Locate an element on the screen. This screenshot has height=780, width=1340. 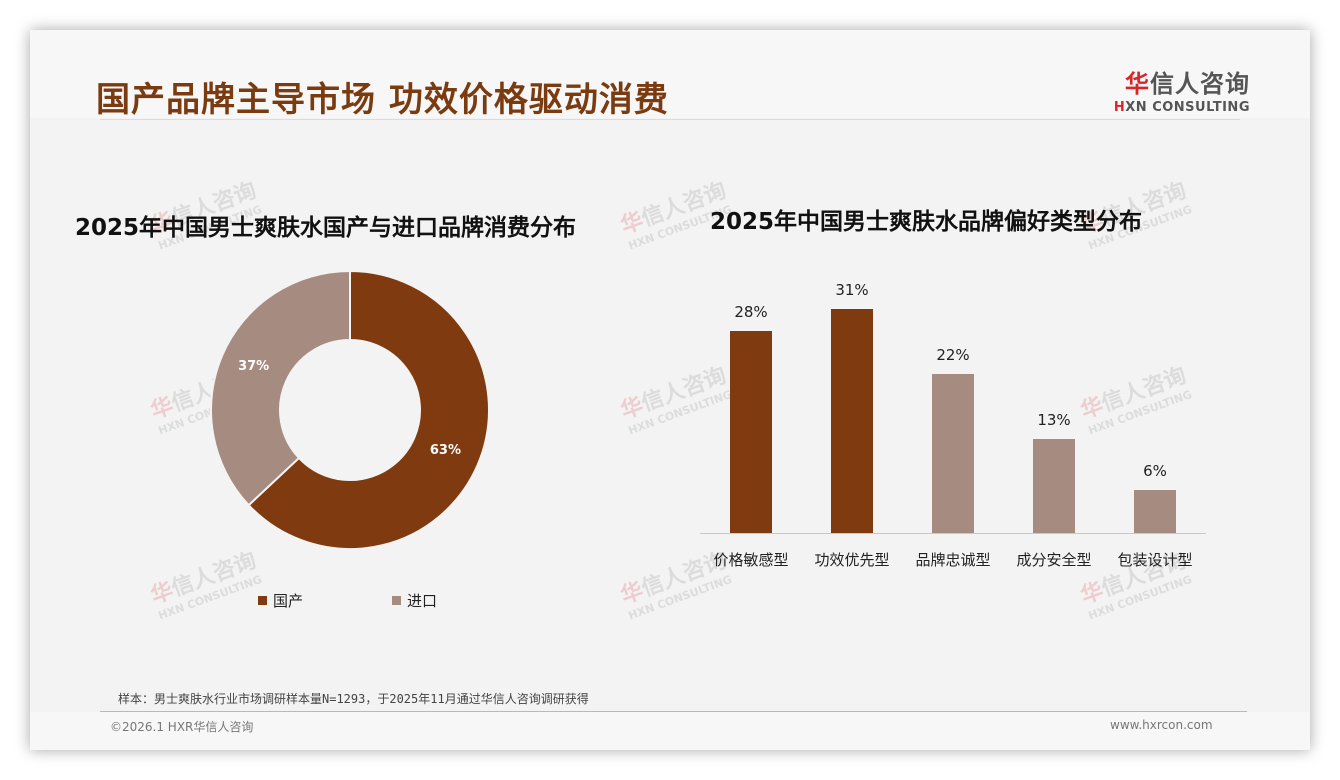
logo-cn: 华信人咨询 is located at coordinates (1180, 81).